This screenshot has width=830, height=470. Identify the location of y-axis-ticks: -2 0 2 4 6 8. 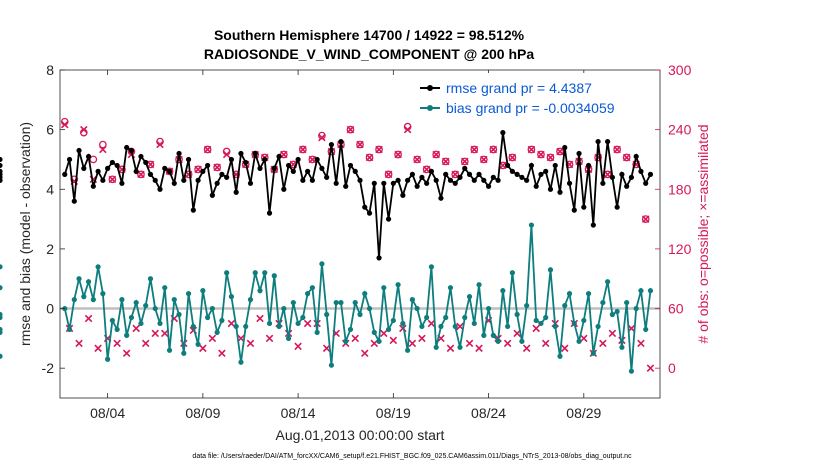
(53, 219).